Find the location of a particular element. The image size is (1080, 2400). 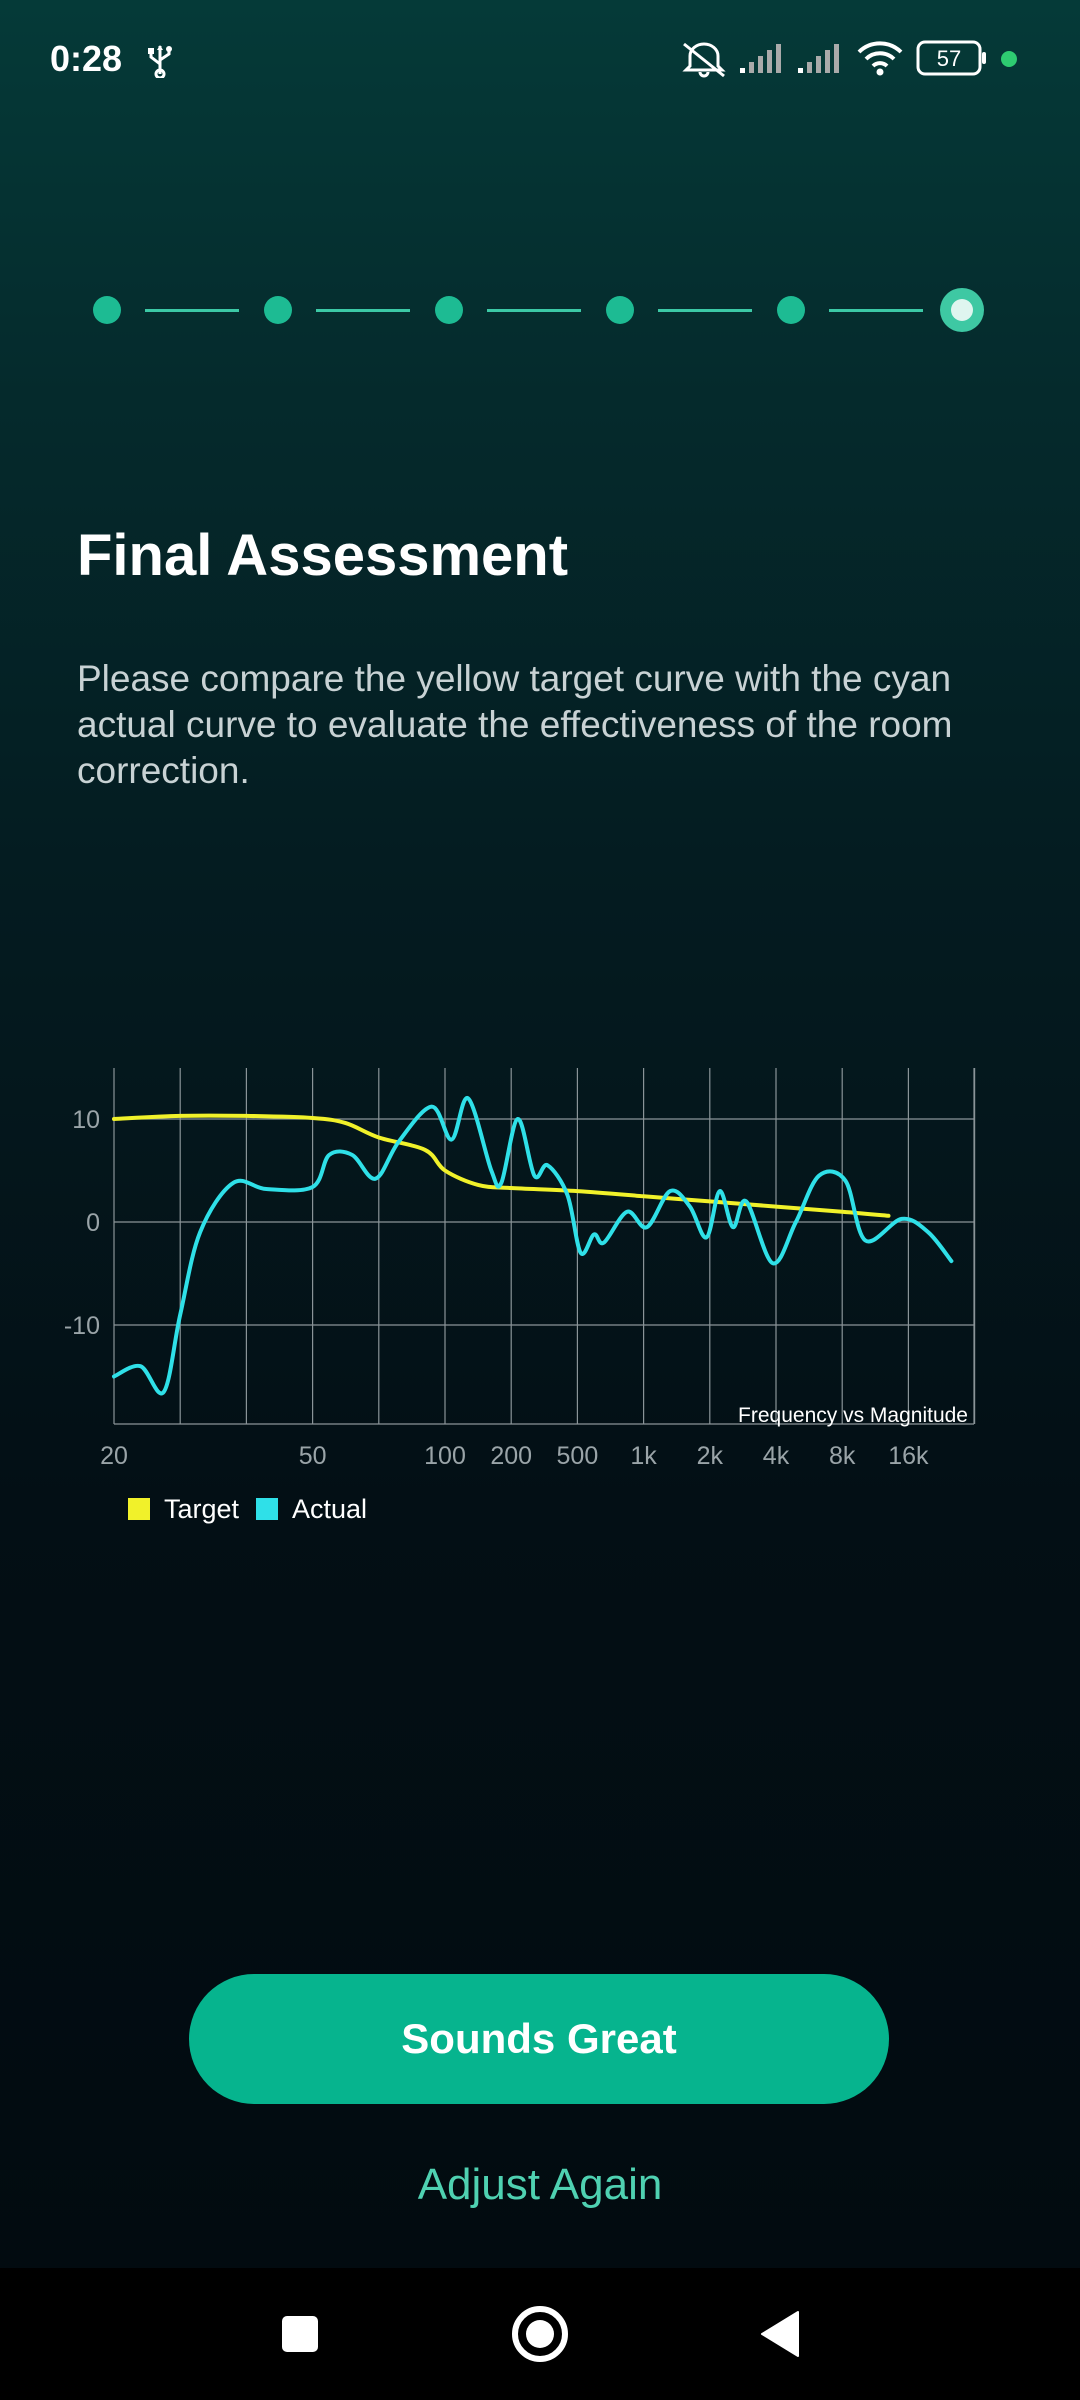

battery-level: 57 is located at coordinates (949, 58).